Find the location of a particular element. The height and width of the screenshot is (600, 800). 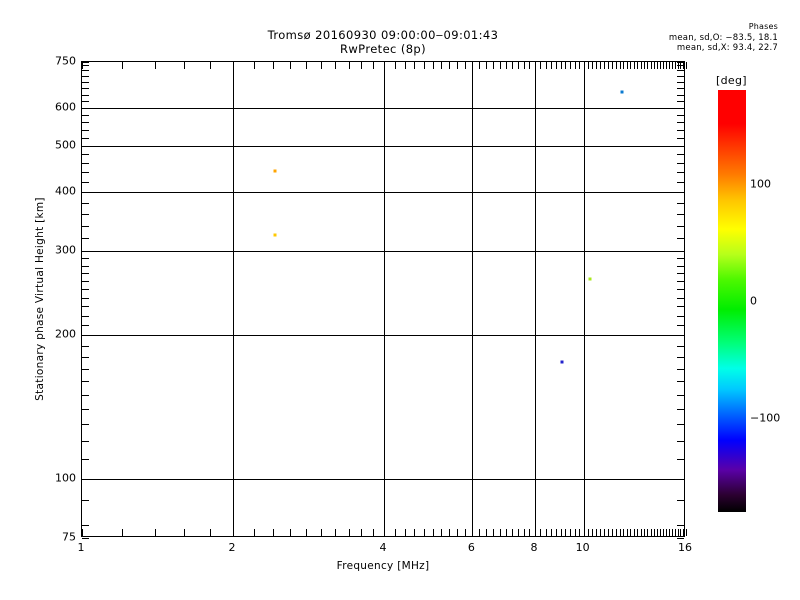

gridline-vertical is located at coordinates (584, 299).